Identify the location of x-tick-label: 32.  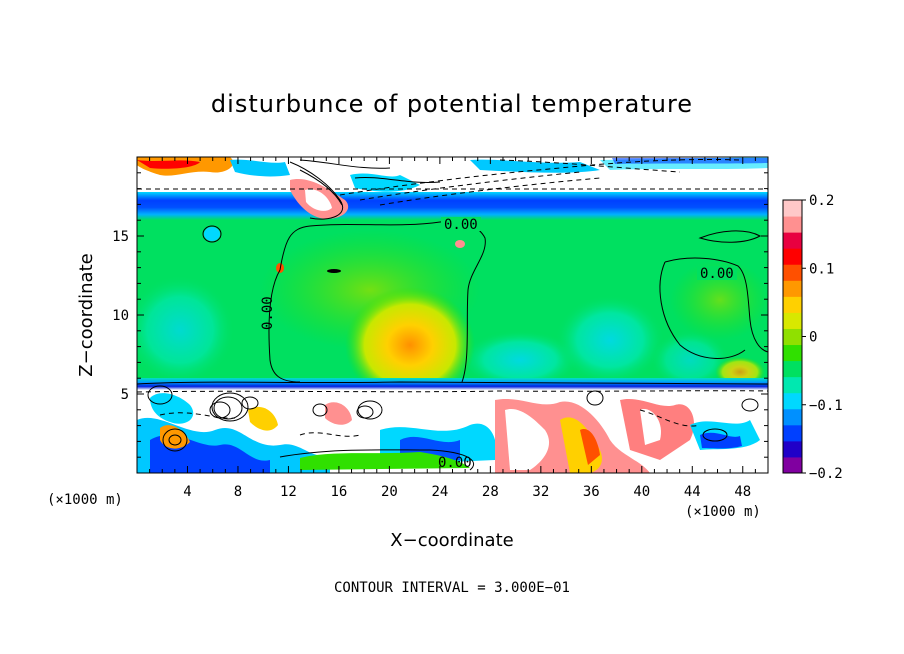
(540, 492).